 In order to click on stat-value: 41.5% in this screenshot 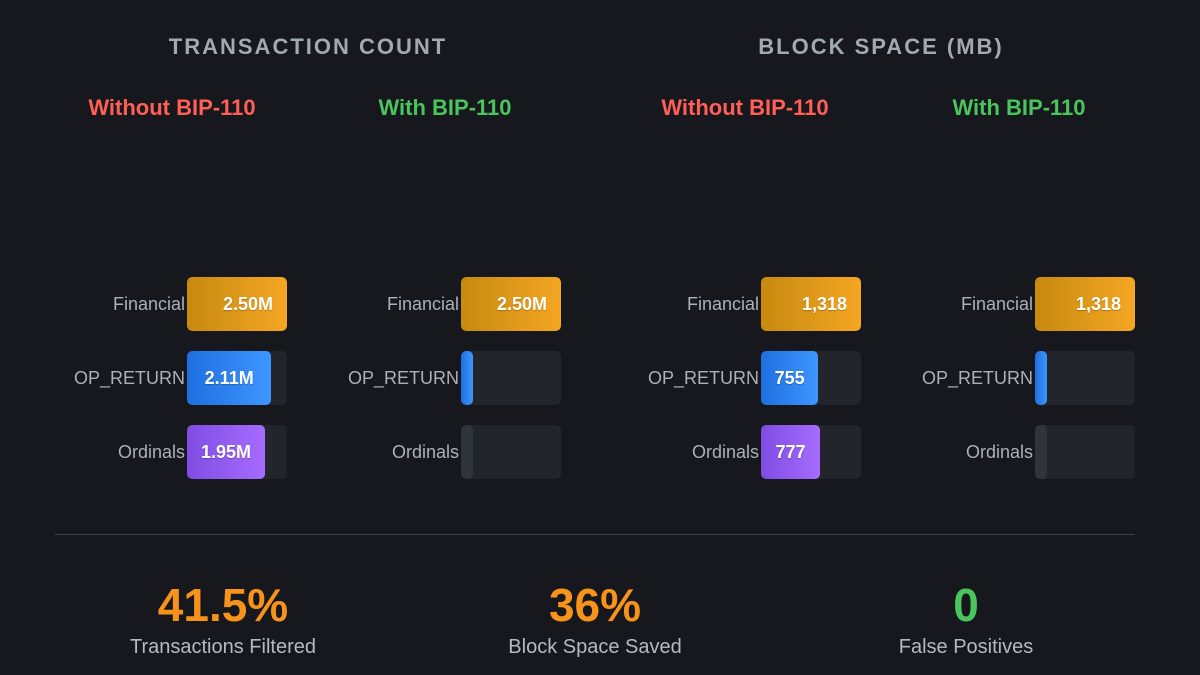, I will do `click(223, 605)`.